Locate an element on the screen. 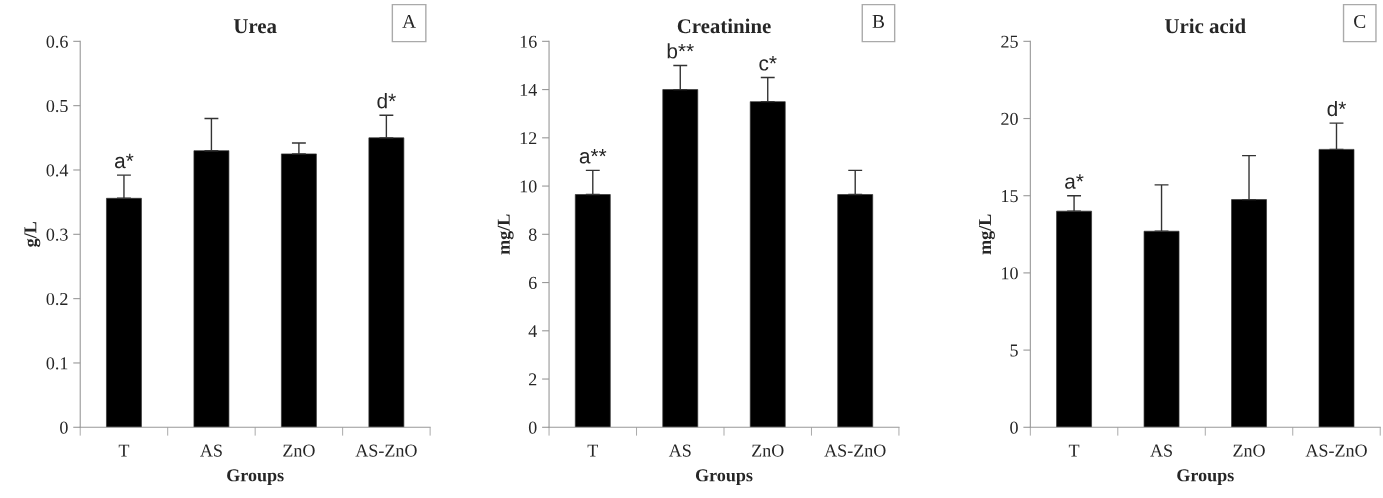 The height and width of the screenshot is (498, 1383). chart-title: Creatinine is located at coordinates (724, 26).